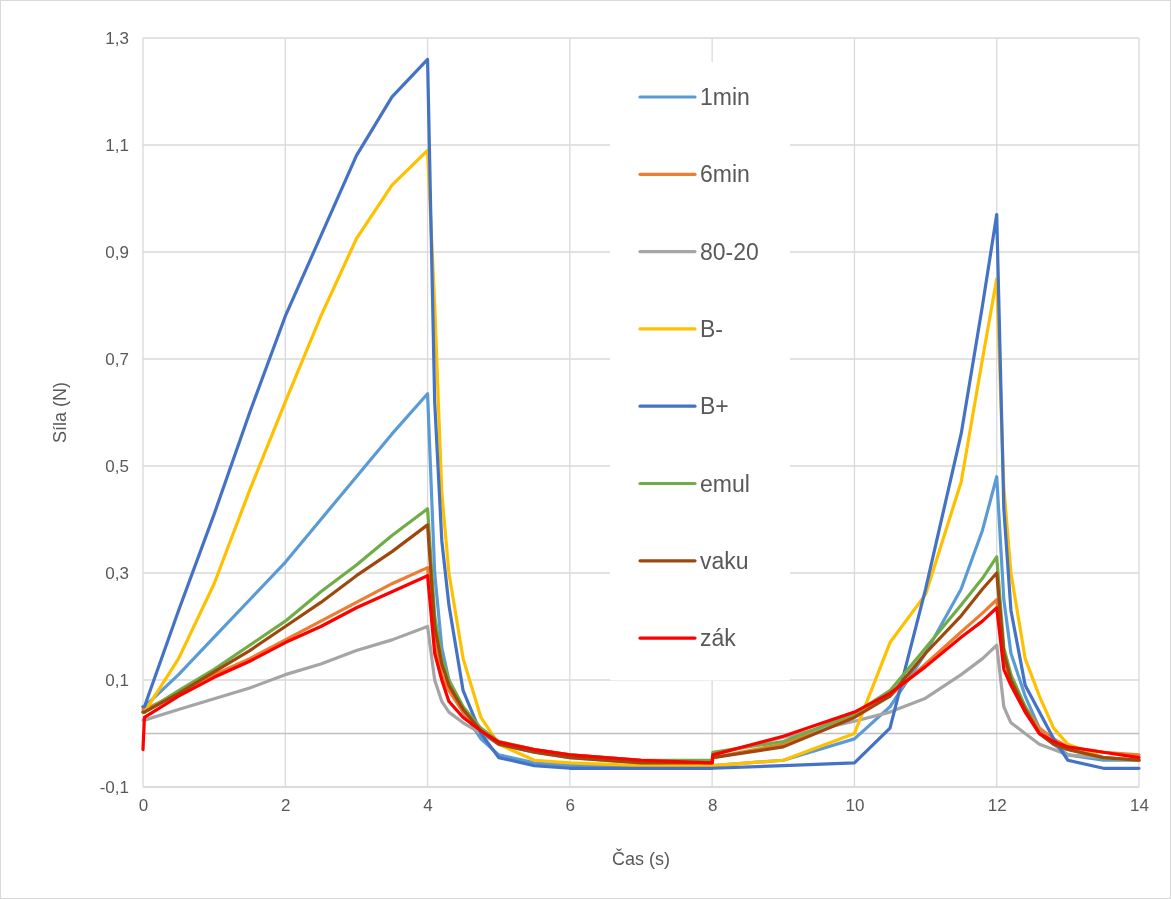  Describe the element at coordinates (641, 858) in the screenshot. I see `x-axis-title: Čas (s)` at that location.